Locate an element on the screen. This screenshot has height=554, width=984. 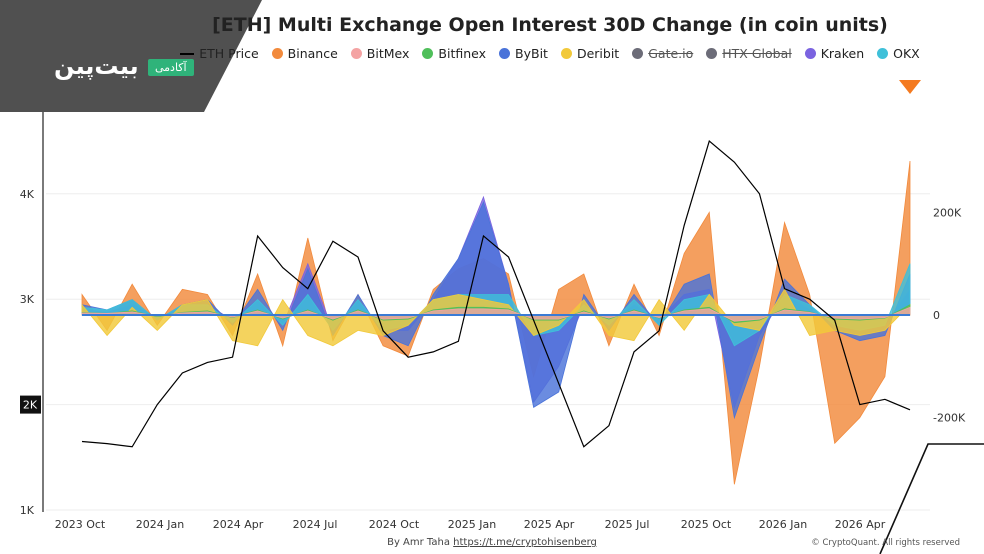
latest-marker is located at coordinates (910, 87).